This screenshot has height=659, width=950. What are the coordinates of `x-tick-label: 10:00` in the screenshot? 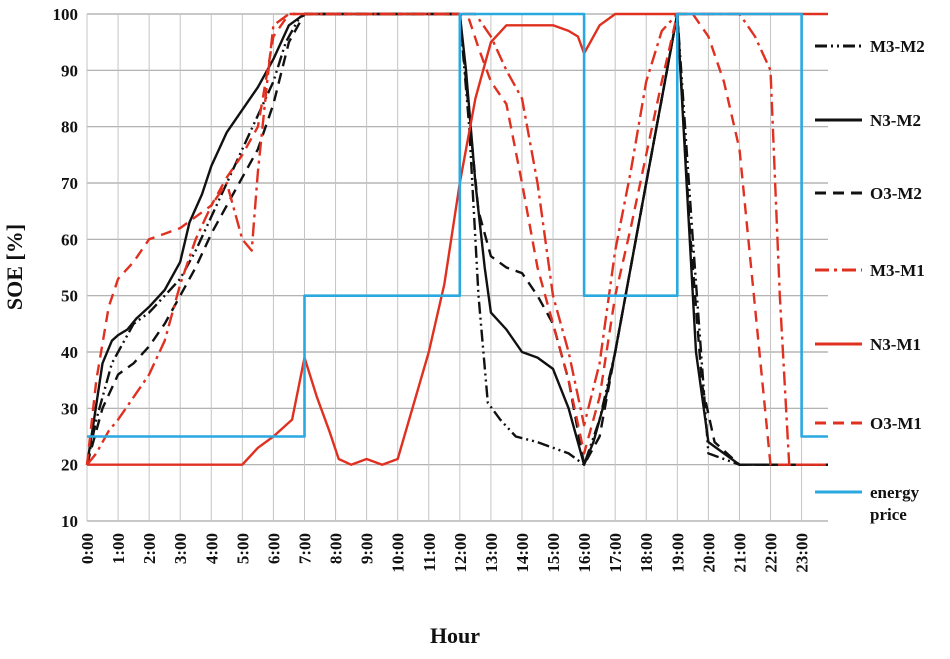 It's located at (398, 553).